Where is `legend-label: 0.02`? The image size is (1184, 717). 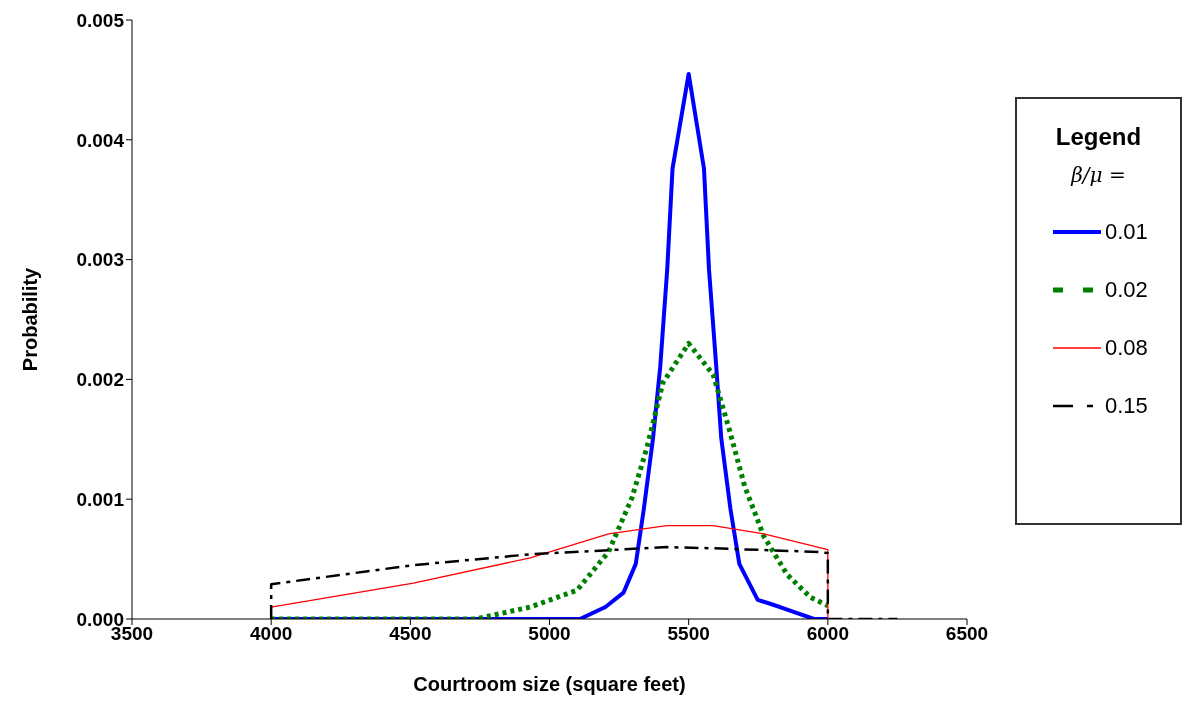
legend-label: 0.02 is located at coordinates (1126, 290).